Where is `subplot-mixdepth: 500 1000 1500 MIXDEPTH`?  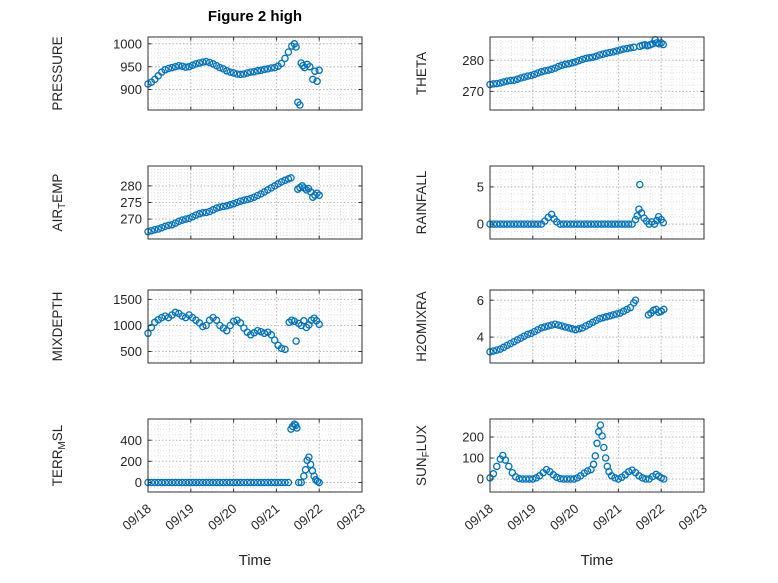 subplot-mixdepth: 500 1000 1500 MIXDEPTH is located at coordinates (206, 326).